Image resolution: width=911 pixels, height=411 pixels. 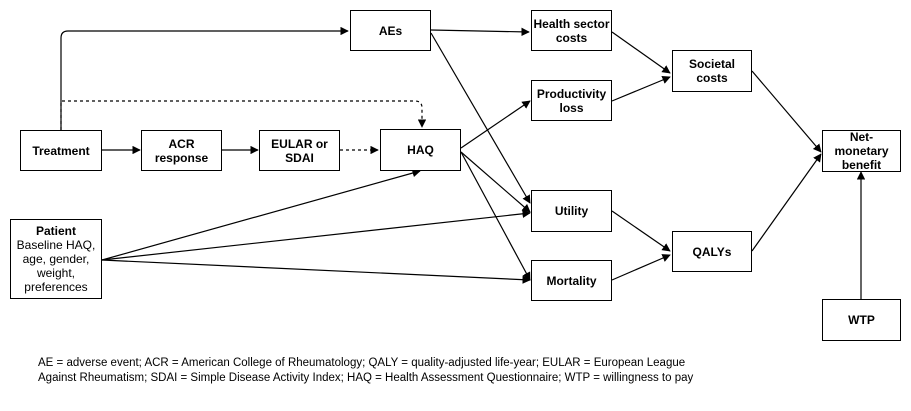 What do you see at coordinates (55, 231) in the screenshot?
I see `node-patient-title: Patient` at bounding box center [55, 231].